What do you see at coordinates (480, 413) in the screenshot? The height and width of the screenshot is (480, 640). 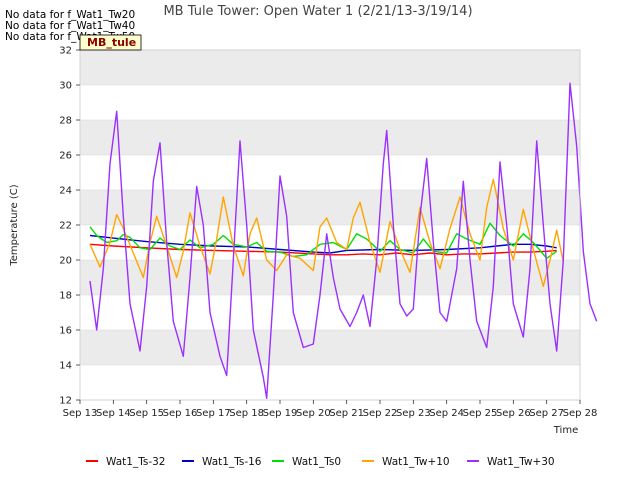 I see `x-tick-label: Sep 25` at bounding box center [480, 413].